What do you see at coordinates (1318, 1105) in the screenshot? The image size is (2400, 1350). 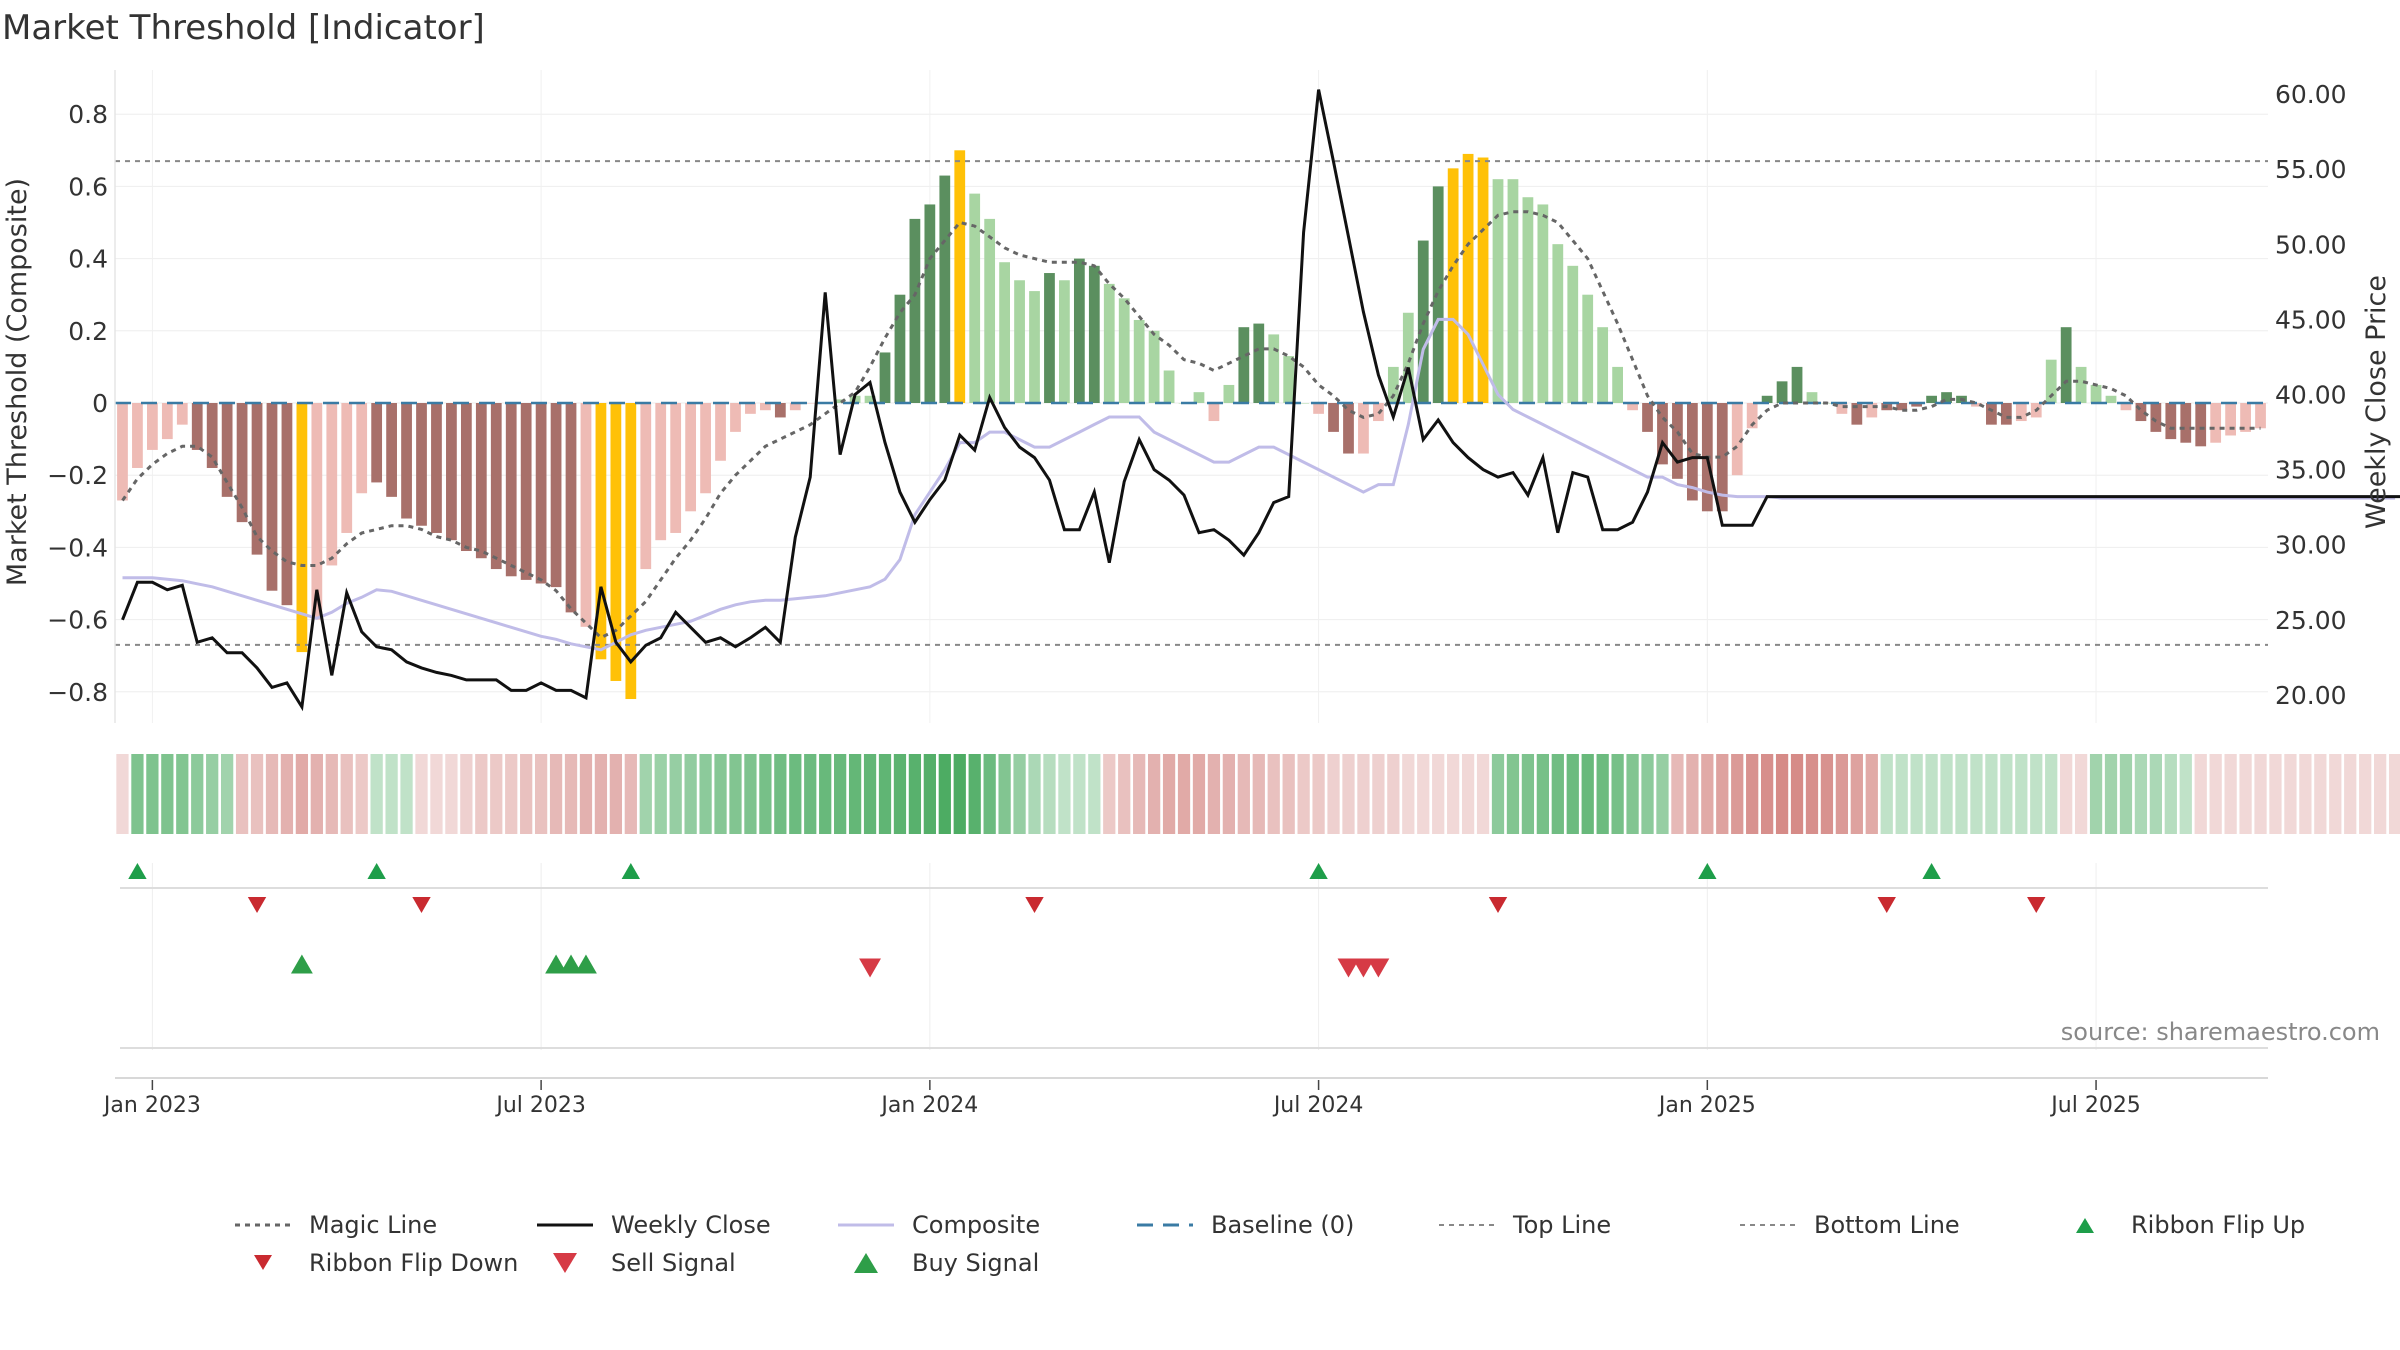 I see `x-tick-label: Jul 2024` at bounding box center [1318, 1105].